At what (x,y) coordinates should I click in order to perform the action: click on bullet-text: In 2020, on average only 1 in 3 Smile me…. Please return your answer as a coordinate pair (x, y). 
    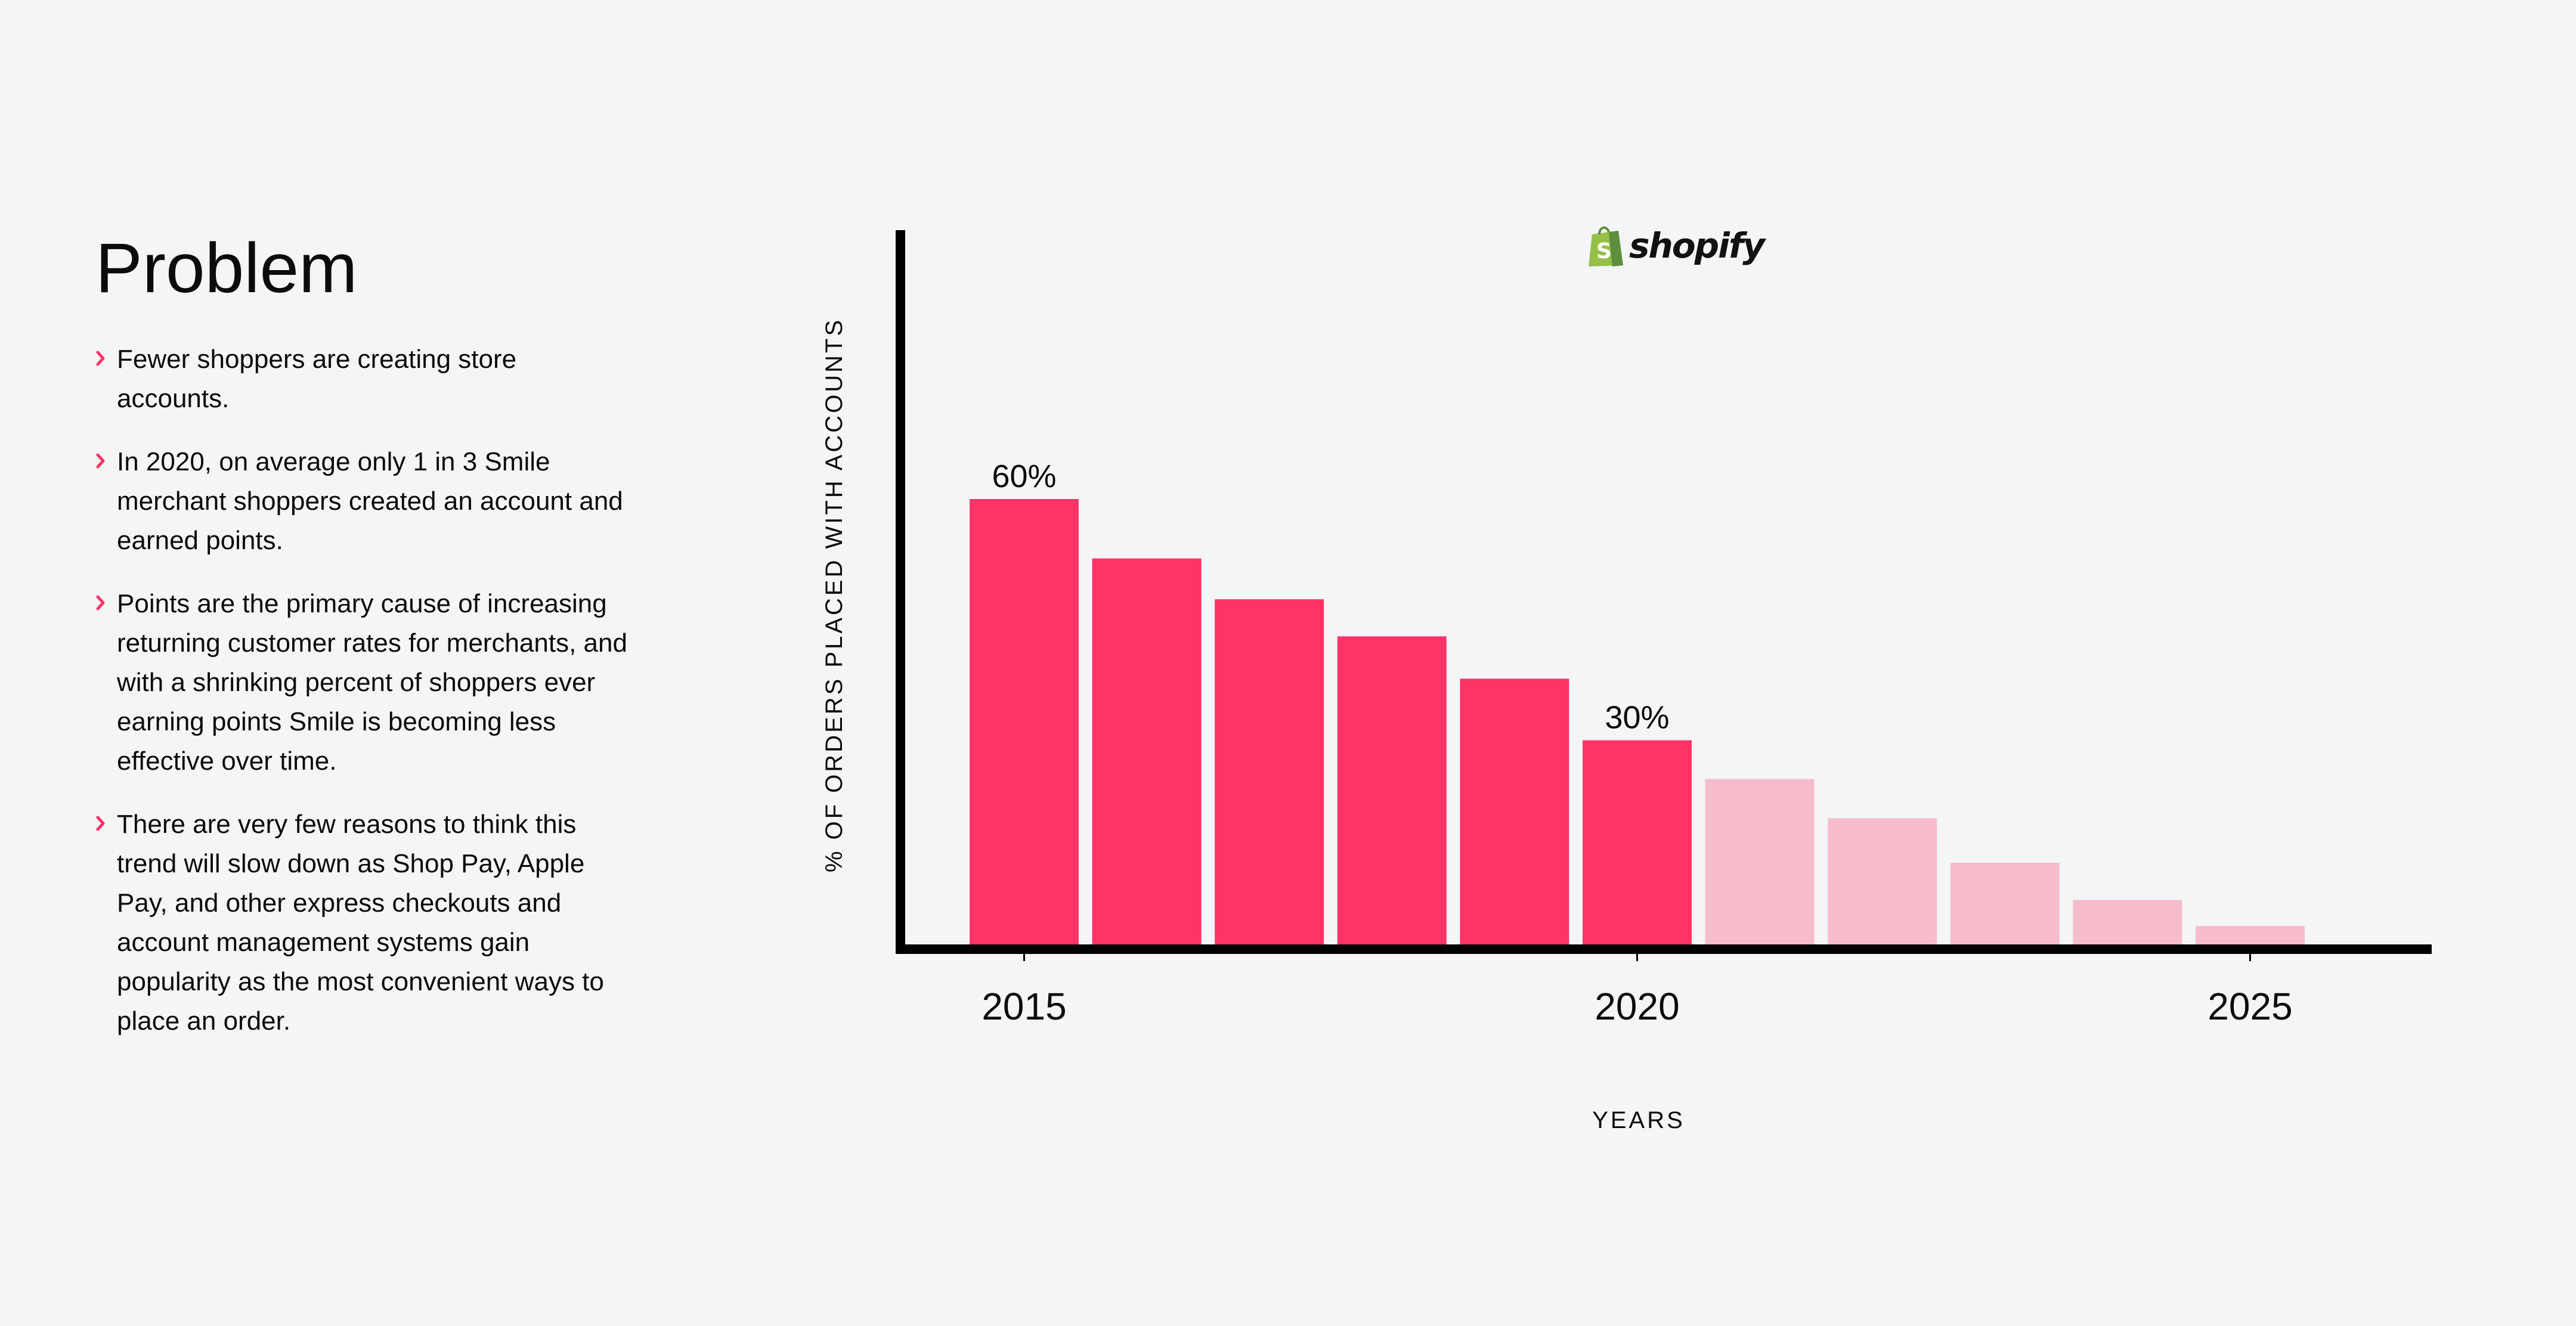
    Looking at the image, I should click on (370, 501).